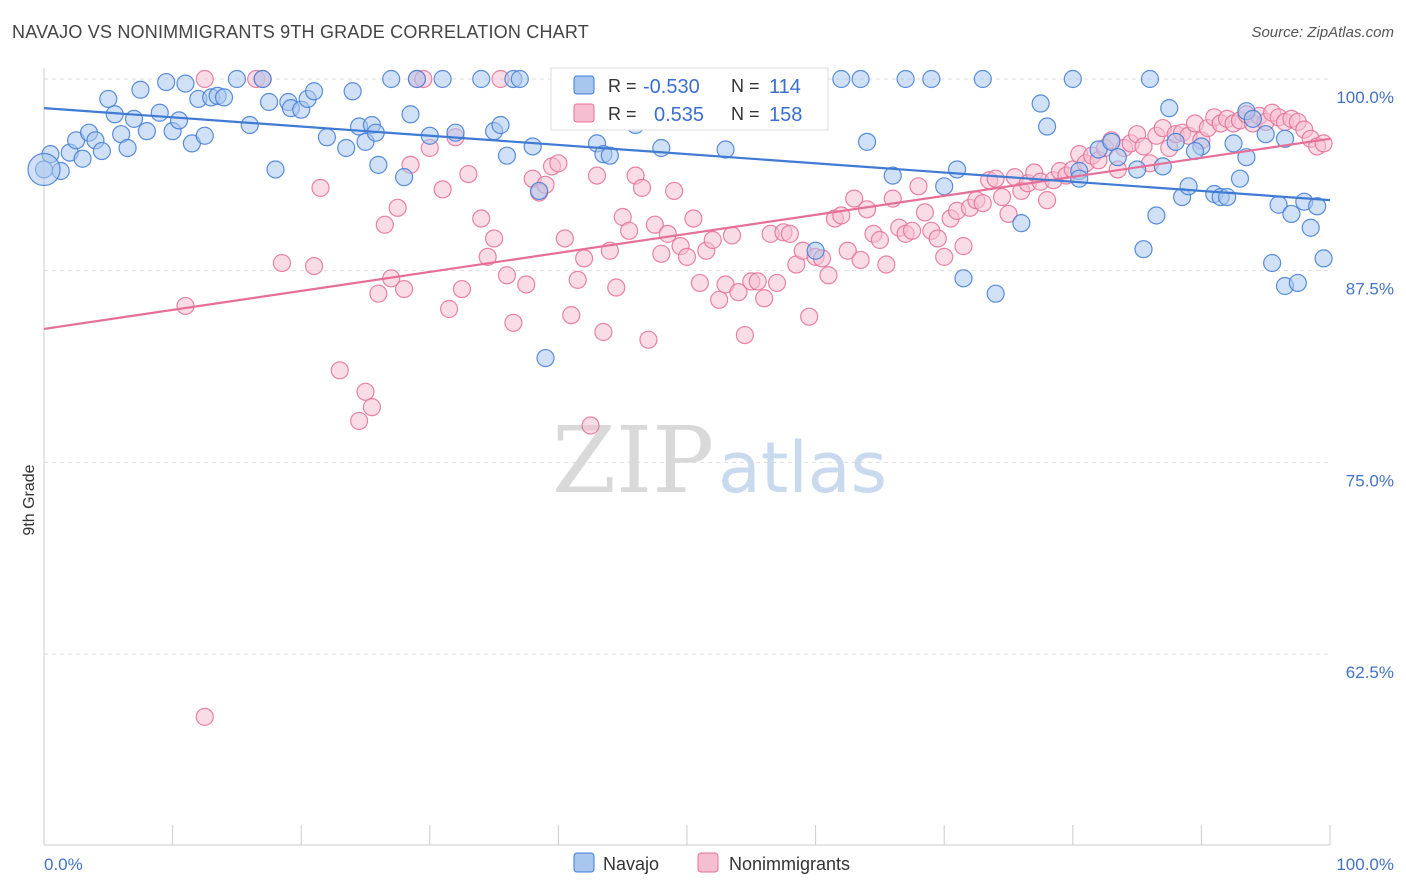 The image size is (1406, 892). I want to click on bottom-legend-navajo: Navajo, so click(631, 864).